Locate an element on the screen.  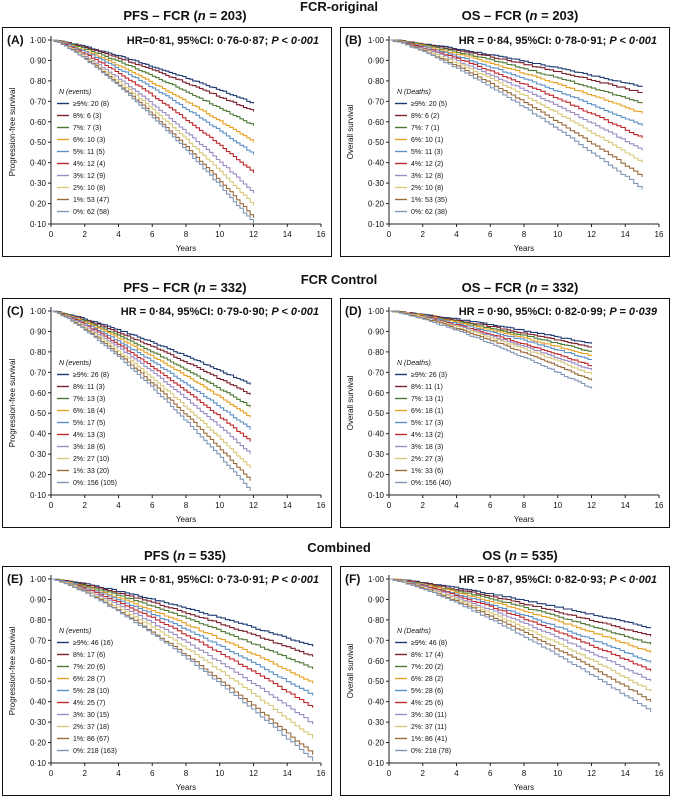
legend-label: ≥9%: 20 (8) is located at coordinates (91, 104).